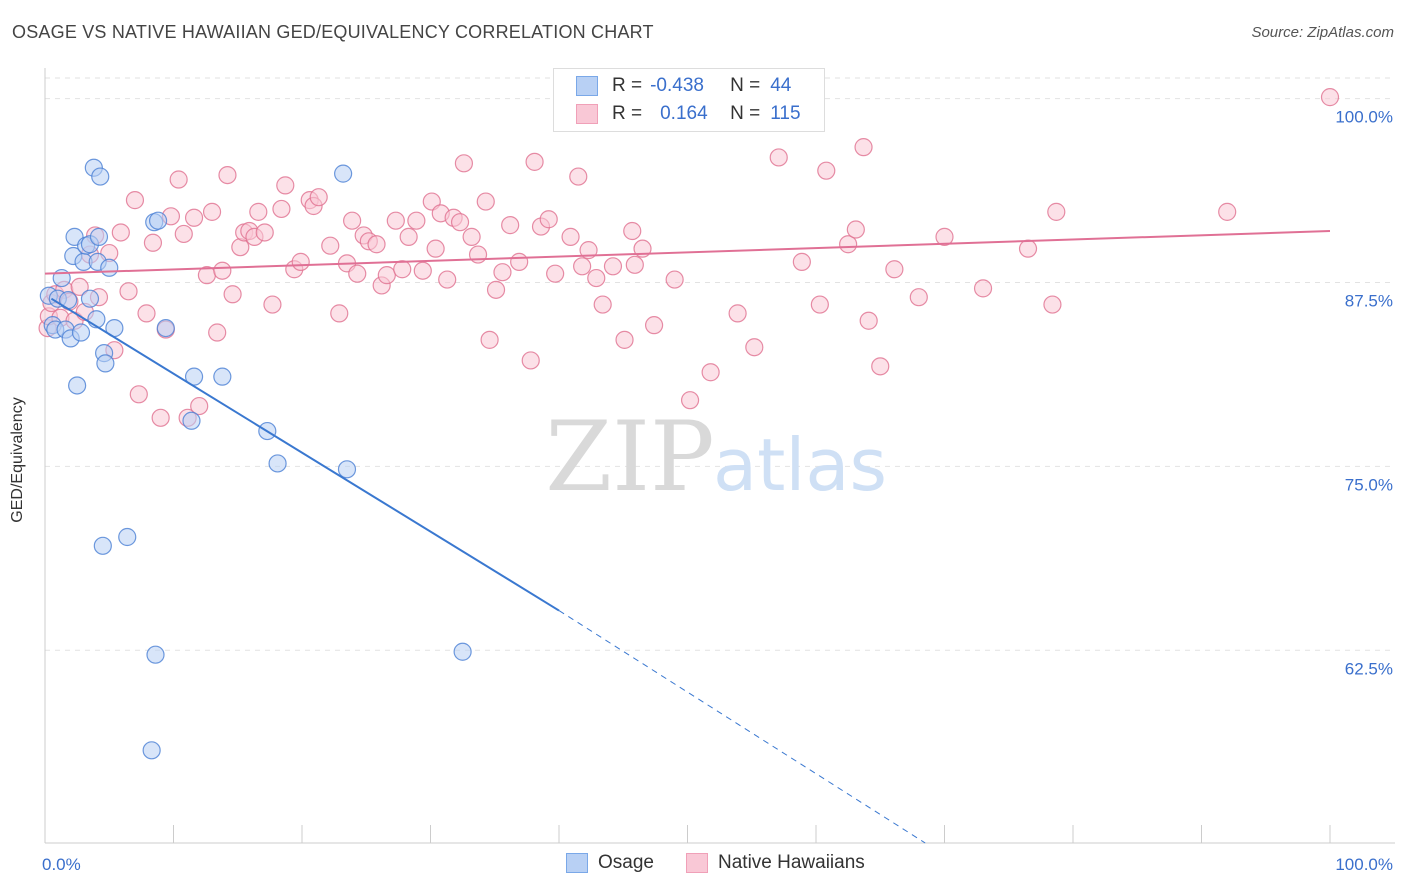 This screenshot has height=892, width=1406. What do you see at coordinates (1322, 32) in the screenshot?
I see `source-label: Source: ZipAtlas.com` at bounding box center [1322, 32].